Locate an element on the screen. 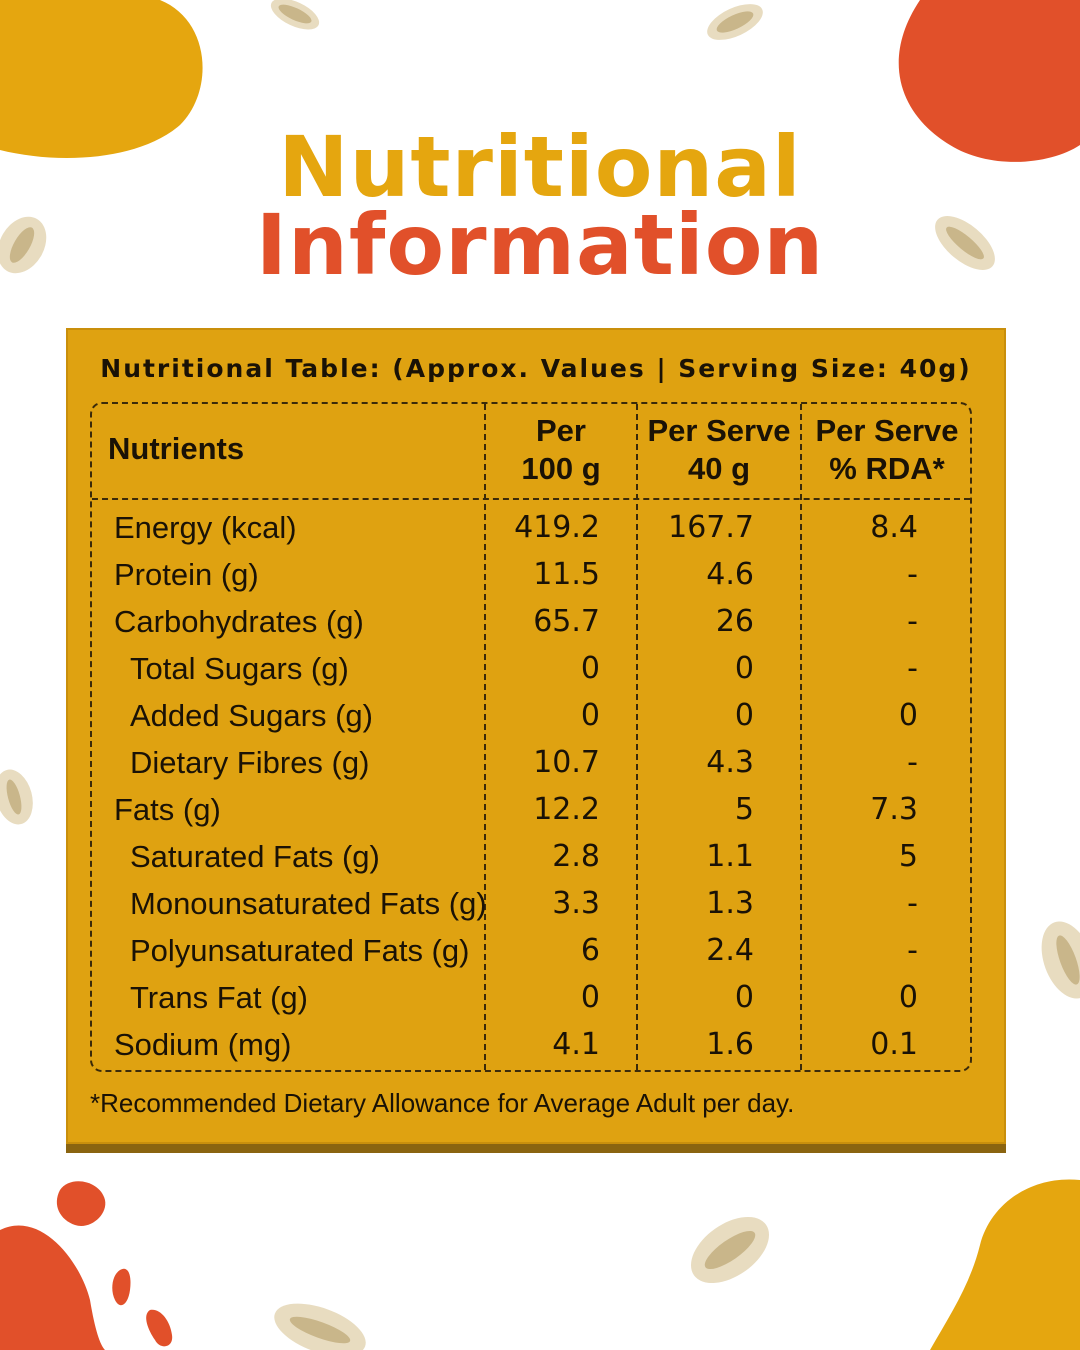  value-per-serve: 5 is located at coordinates (744, 809).